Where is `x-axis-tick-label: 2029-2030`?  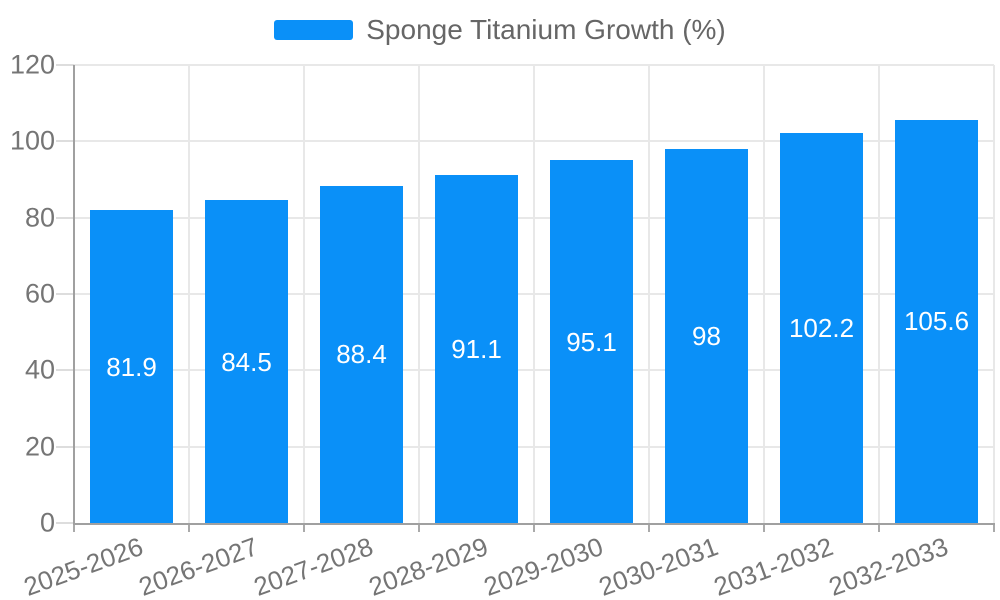 x-axis-tick-label: 2029-2030 is located at coordinates (543, 565).